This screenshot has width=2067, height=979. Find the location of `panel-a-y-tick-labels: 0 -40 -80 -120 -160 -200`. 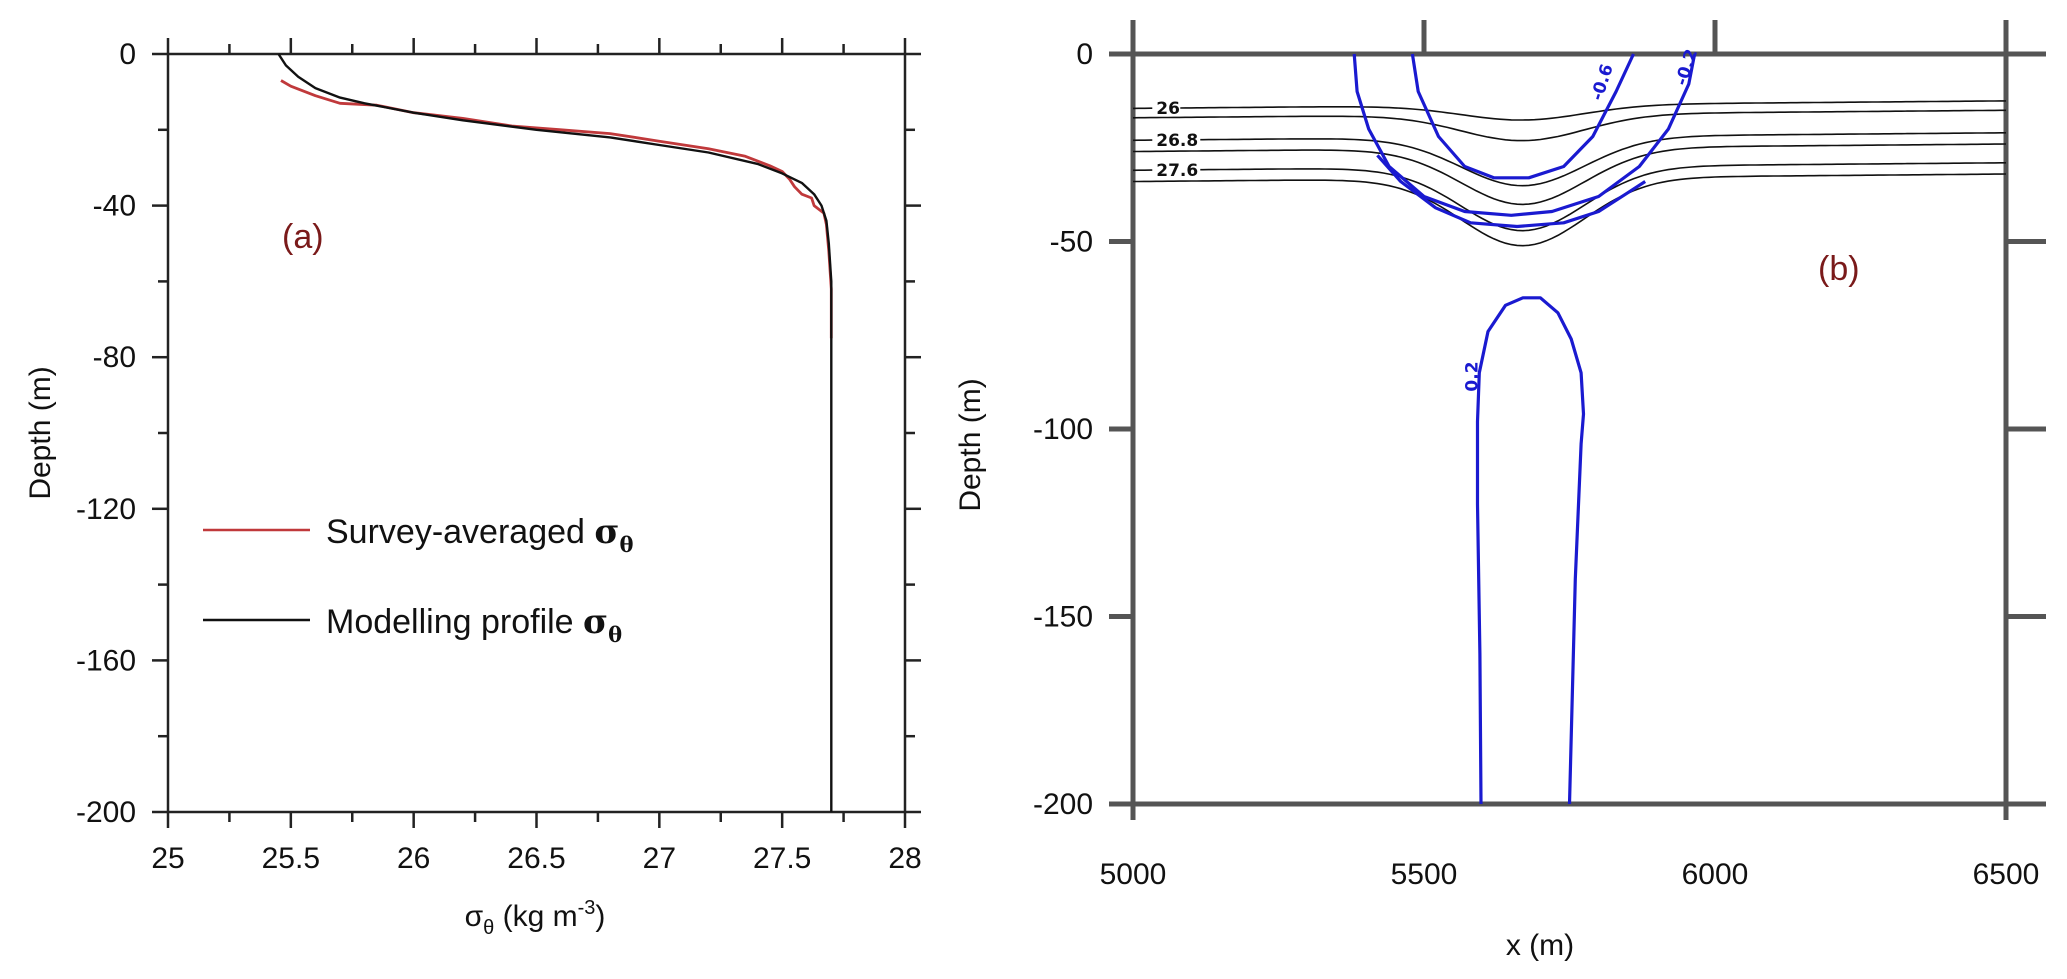

panel-a-y-tick-labels: 0 -40 -80 -120 -160 -200 is located at coordinates (106, 433).